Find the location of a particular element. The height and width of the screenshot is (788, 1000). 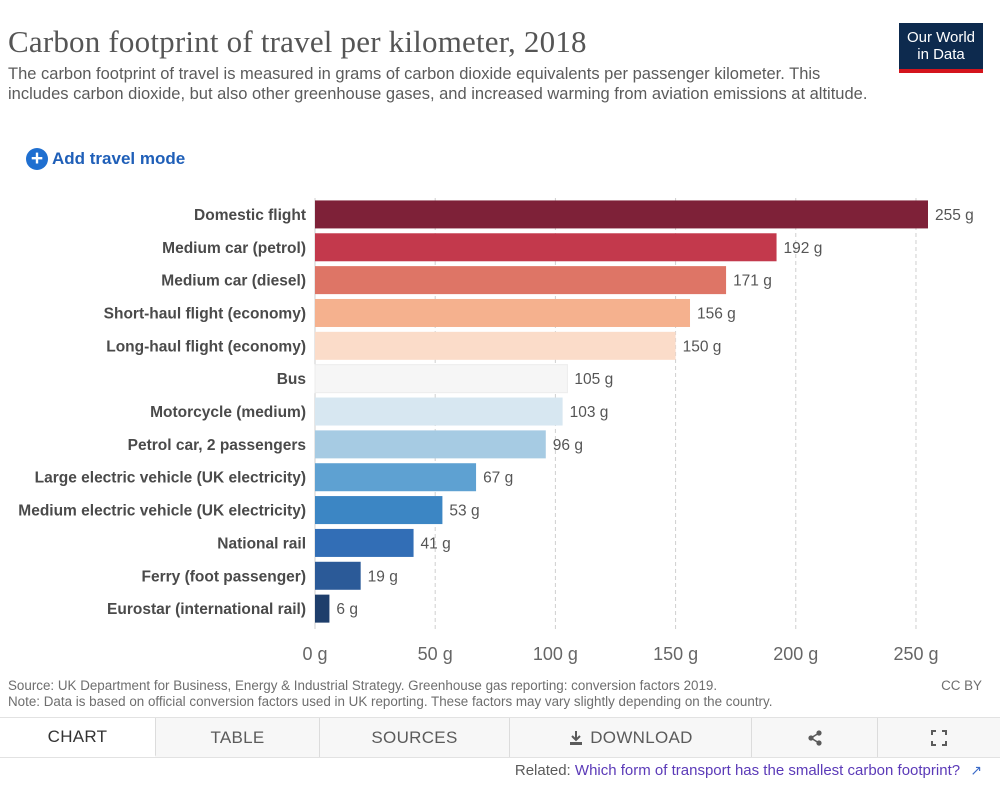

category-label: Medium electric vehicle (UK electricity) is located at coordinates (162, 511).